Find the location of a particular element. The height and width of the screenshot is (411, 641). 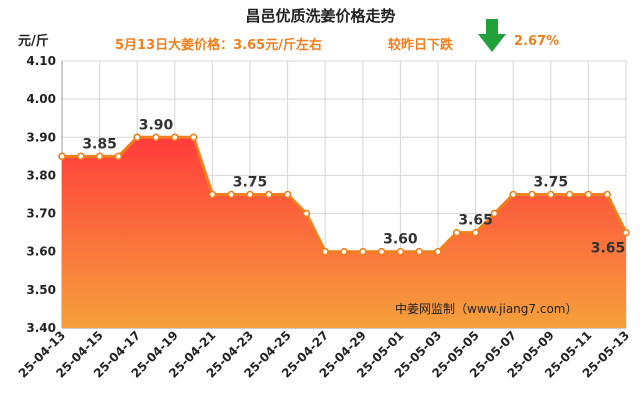

change-label: 较昨日下跌 is located at coordinates (421, 45).